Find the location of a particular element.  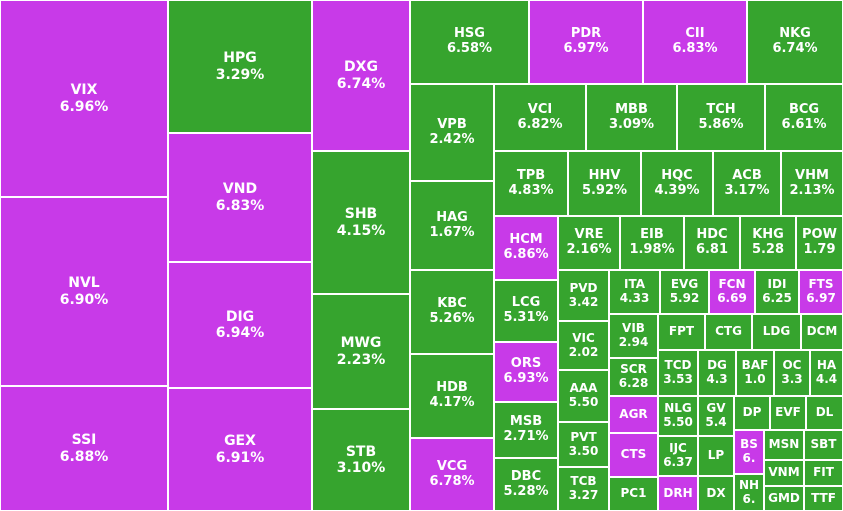

tile-fit: FIT is located at coordinates (823, 473).